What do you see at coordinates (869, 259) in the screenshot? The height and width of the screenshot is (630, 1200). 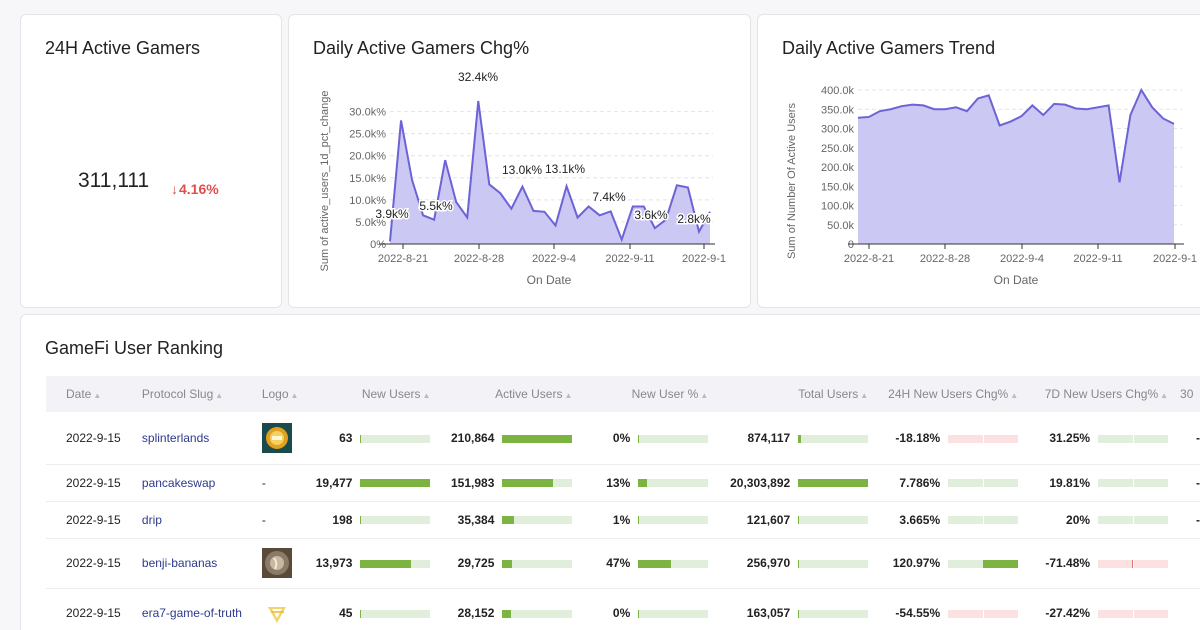 I see `x-tick-label: 2022-8-21` at bounding box center [869, 259].